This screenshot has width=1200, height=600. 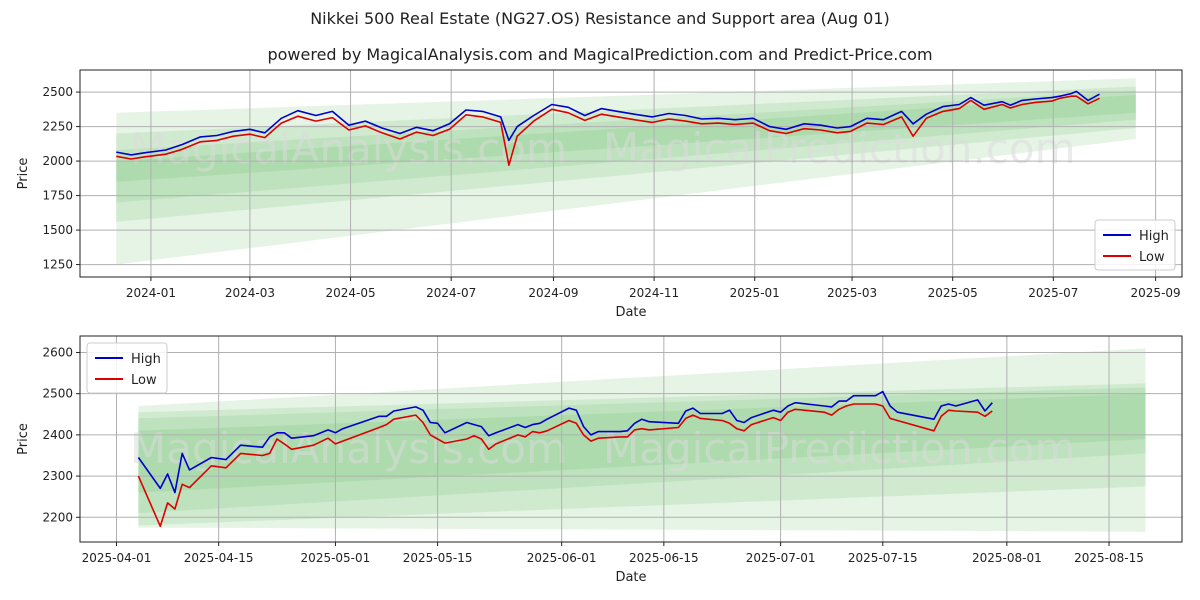 What do you see at coordinates (664, 558) in the screenshot?
I see `x-tick-label: 2025-06-15` at bounding box center [664, 558].